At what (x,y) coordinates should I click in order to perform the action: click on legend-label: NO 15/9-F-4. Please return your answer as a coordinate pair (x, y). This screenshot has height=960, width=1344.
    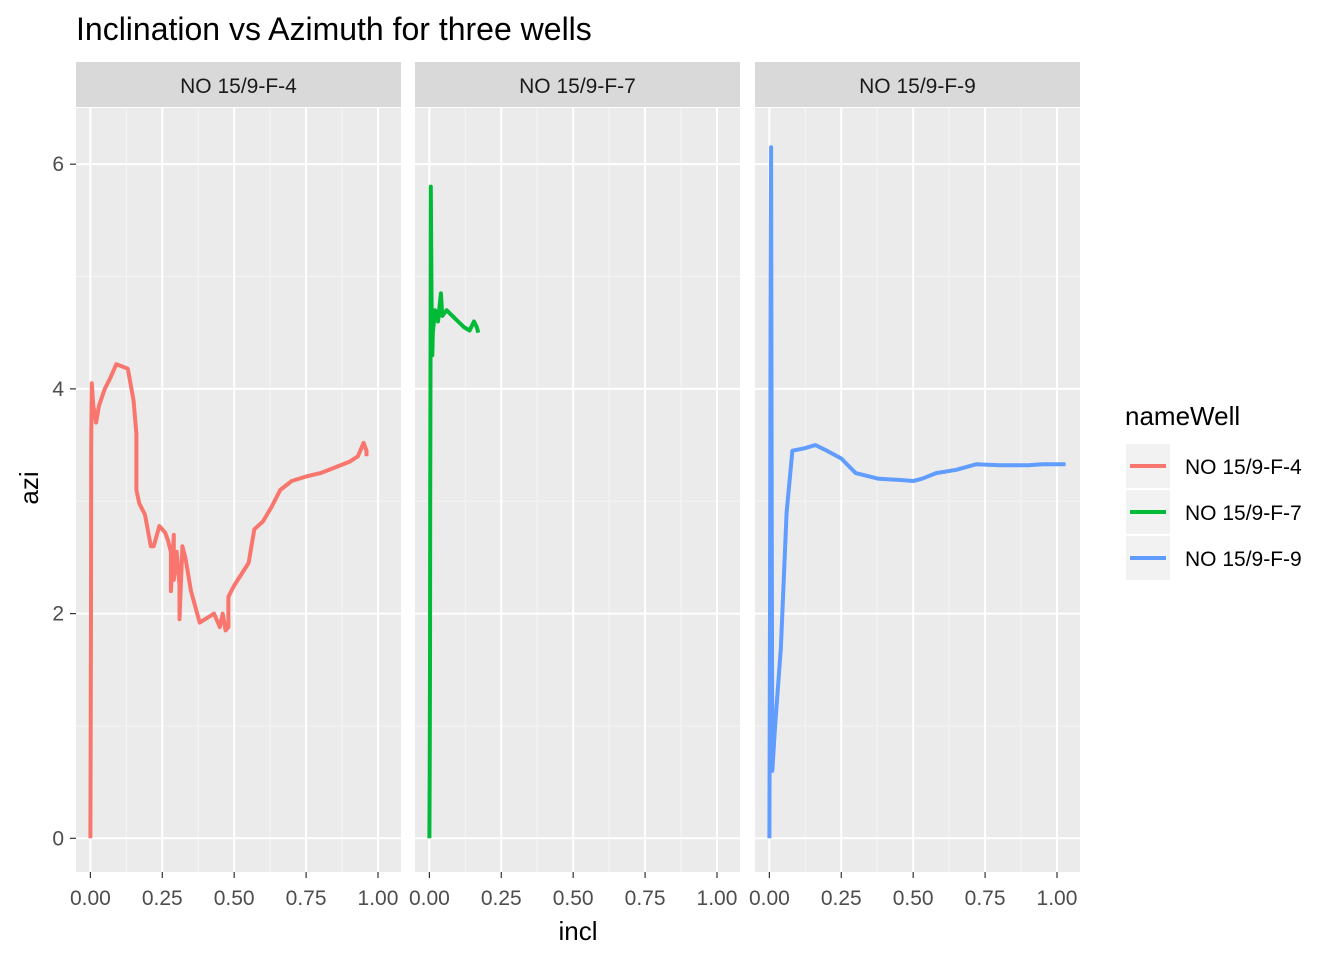
    Looking at the image, I should click on (1243, 467).